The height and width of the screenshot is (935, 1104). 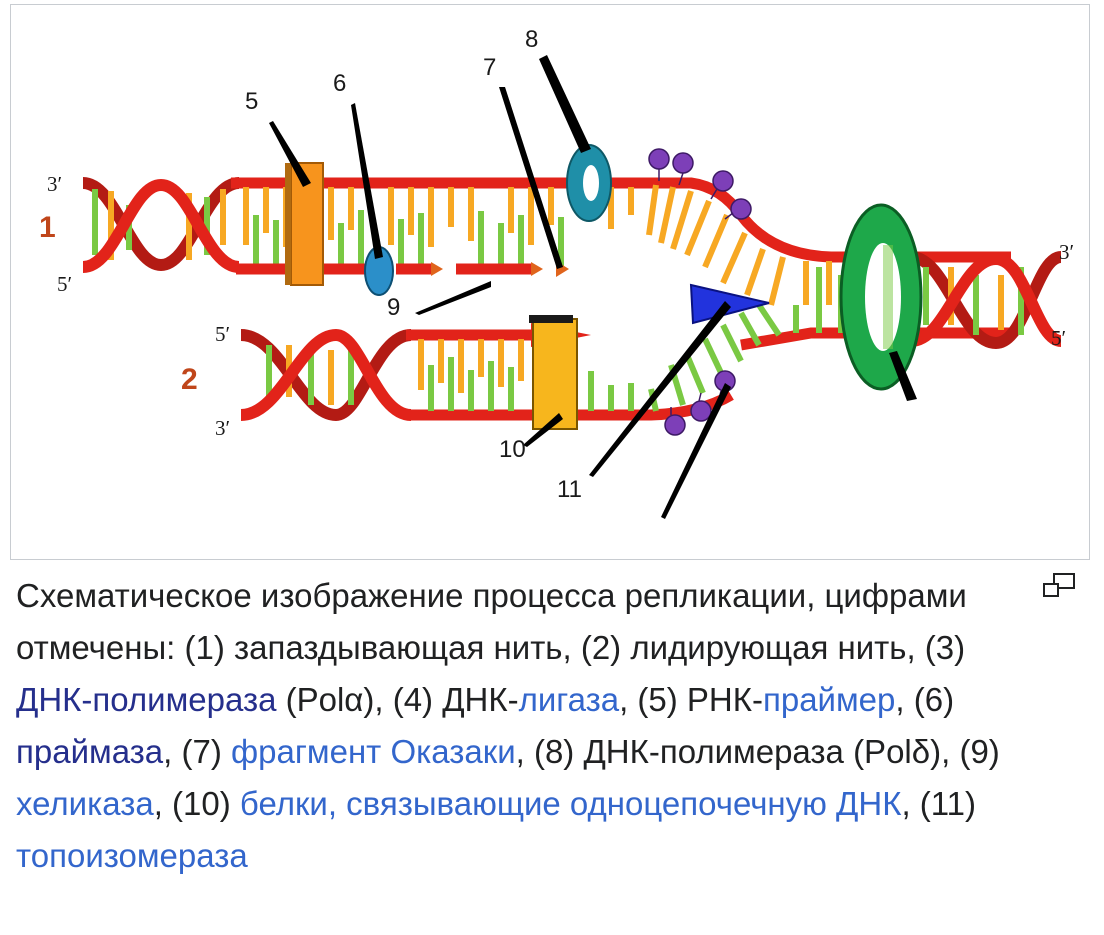 What do you see at coordinates (553, 372) in the screenshot?
I see `polymerase-delta-icon` at bounding box center [553, 372].